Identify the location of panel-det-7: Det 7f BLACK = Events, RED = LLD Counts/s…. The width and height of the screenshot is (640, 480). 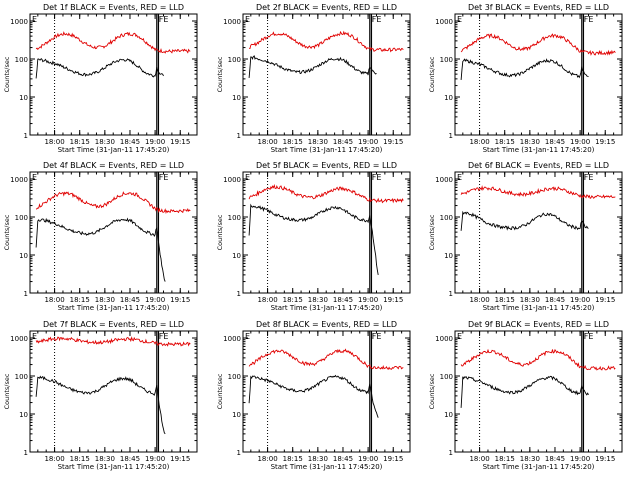
(100, 395).